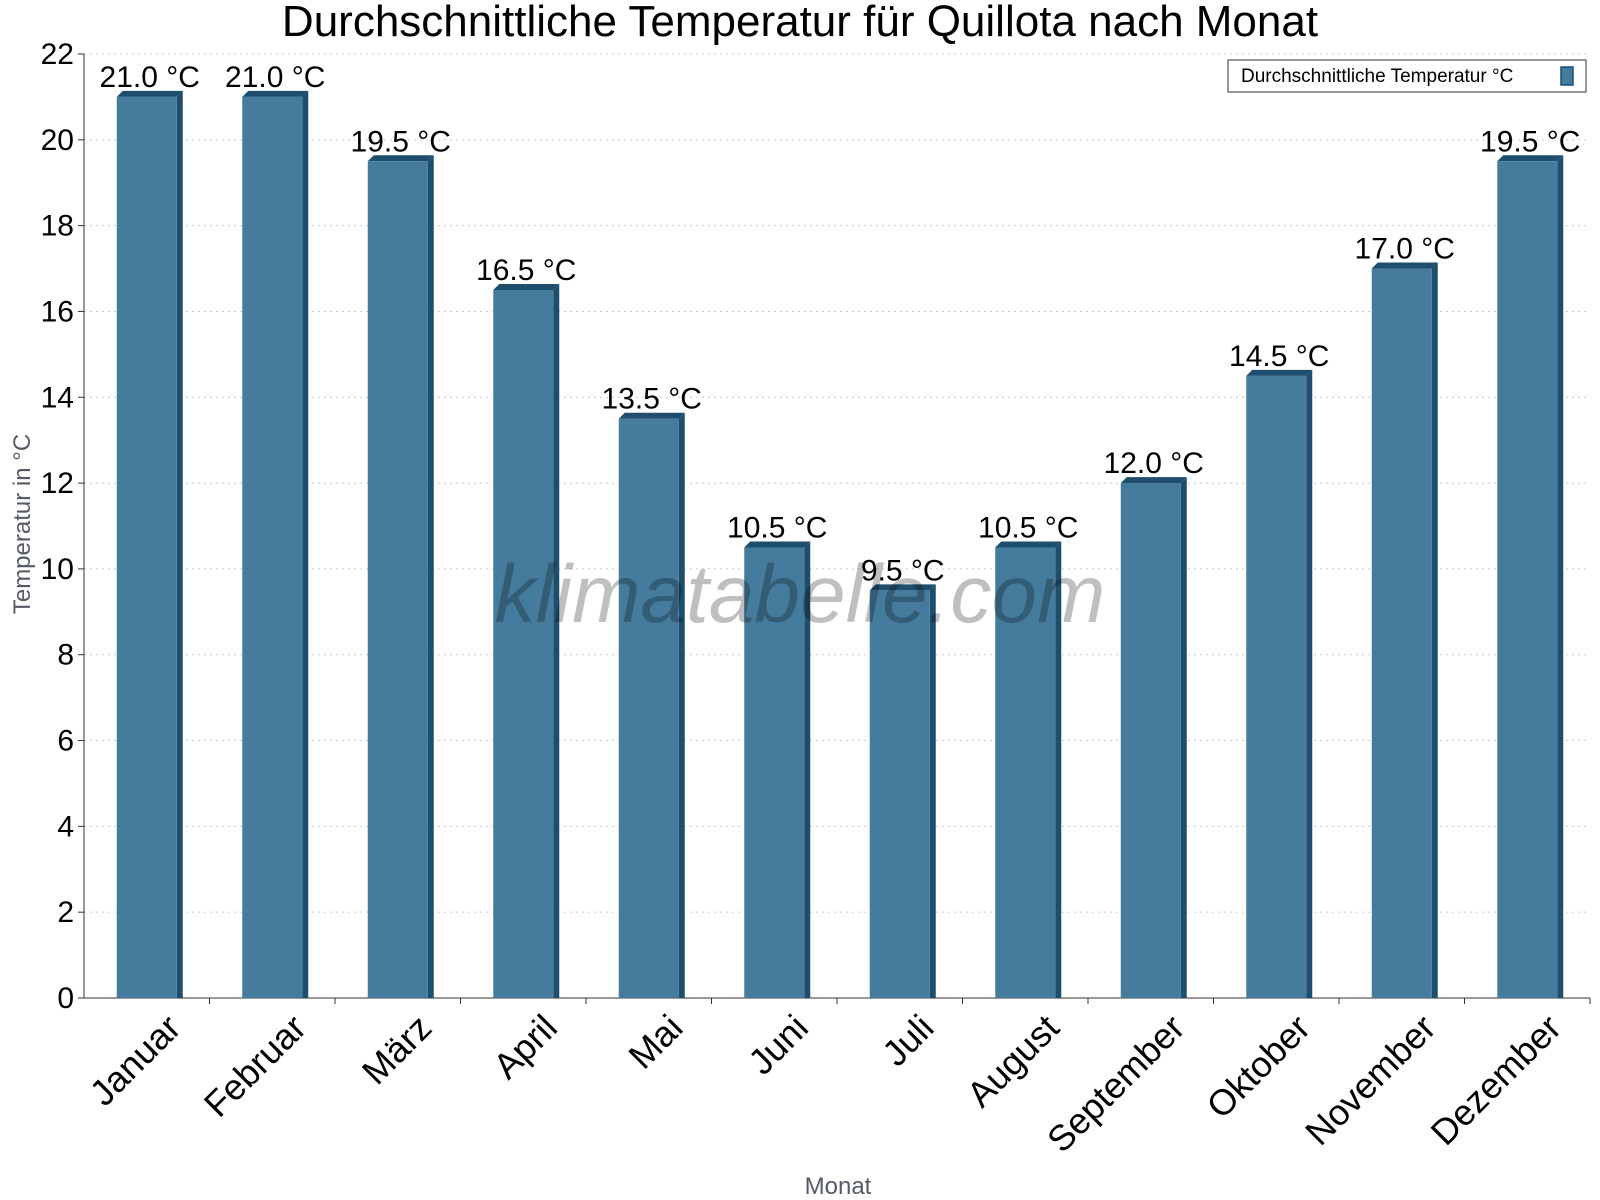 Image resolution: width=1600 pixels, height=1200 pixels. I want to click on data-label: 14.5 °C, so click(1279, 356).